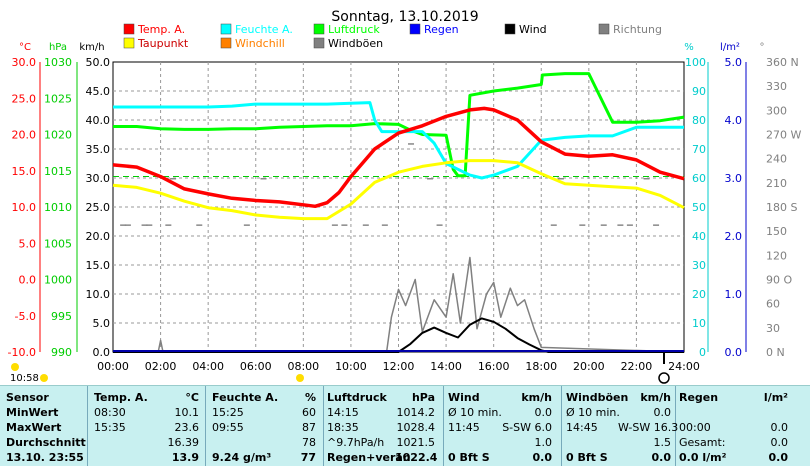 The width and height of the screenshot is (810, 466). What do you see at coordinates (98, 236) in the screenshot?
I see `wind-axis-tick: 20.0` at bounding box center [98, 236].